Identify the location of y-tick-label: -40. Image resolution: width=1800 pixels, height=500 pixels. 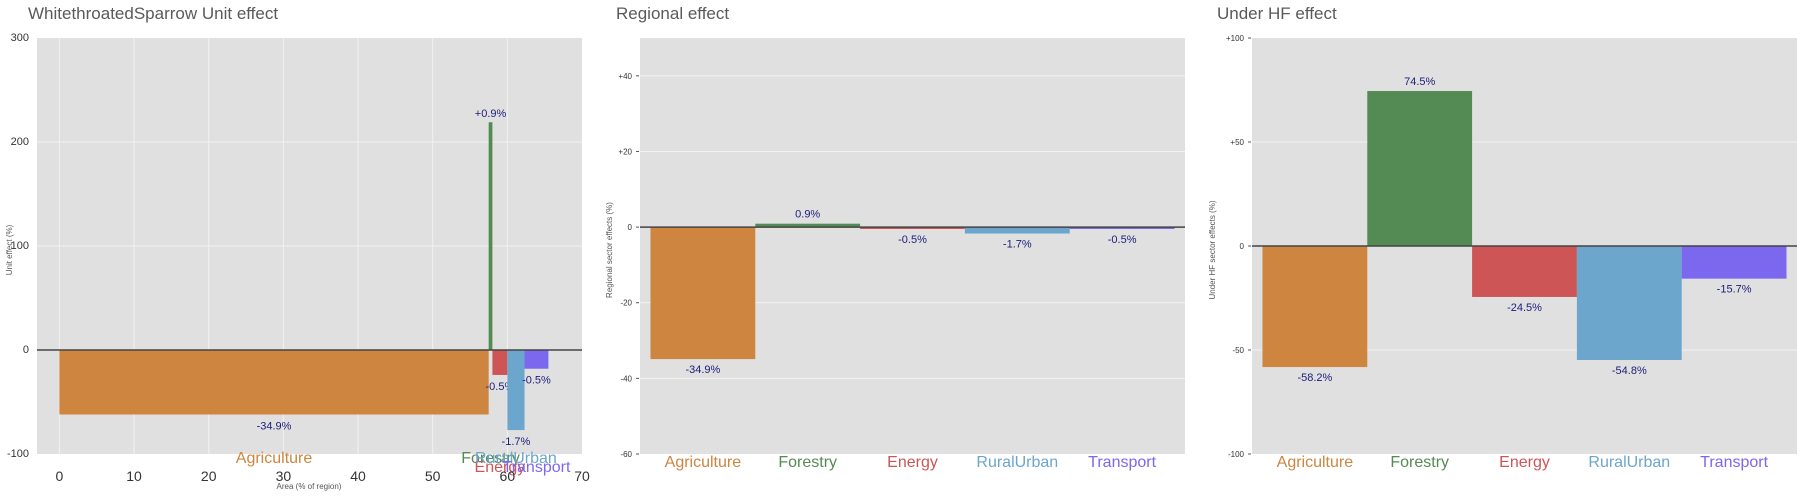
(626, 378).